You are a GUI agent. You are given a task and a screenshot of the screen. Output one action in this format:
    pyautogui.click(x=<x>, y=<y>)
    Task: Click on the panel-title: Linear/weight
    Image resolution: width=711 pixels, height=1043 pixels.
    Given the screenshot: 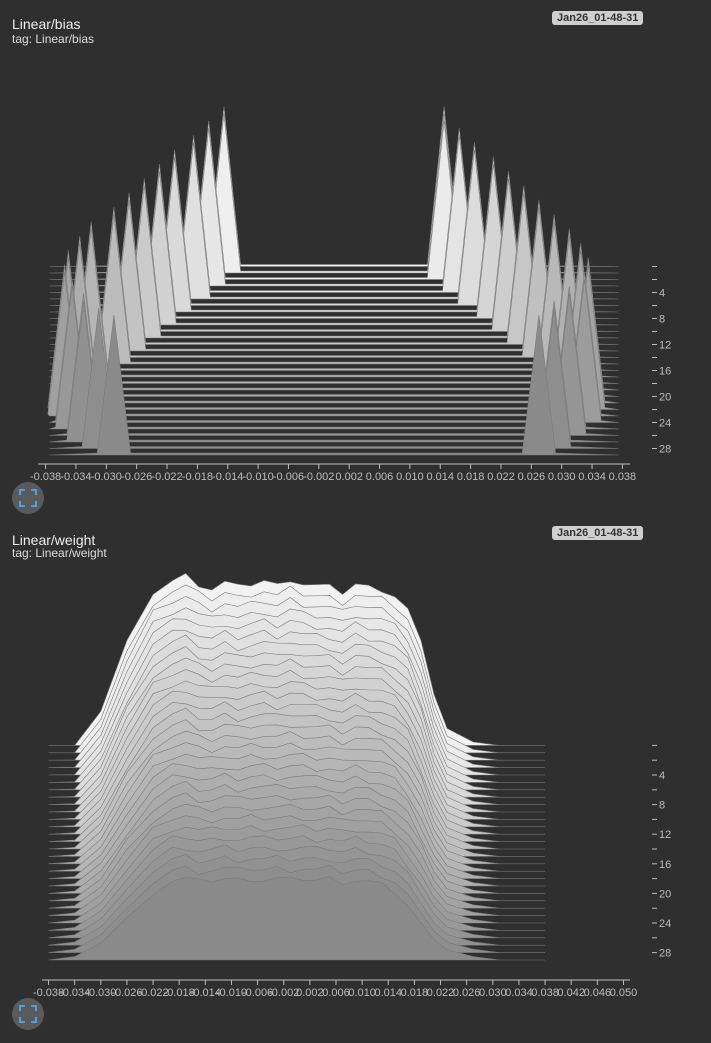 What is the action you would take?
    pyautogui.click(x=54, y=540)
    